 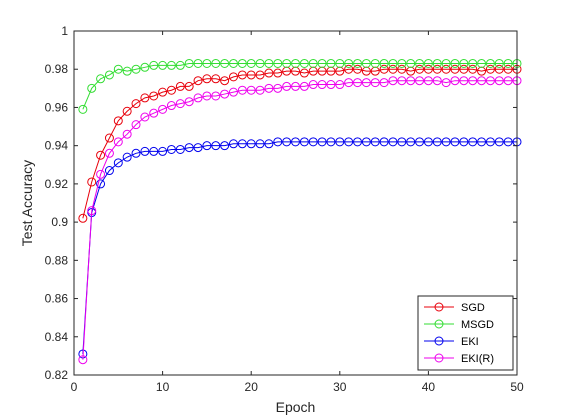 I want to click on y-tick-label: 0.92, so click(x=57, y=184).